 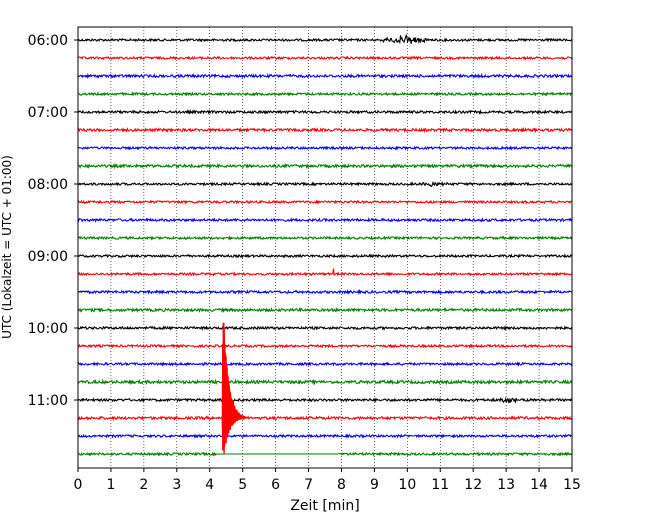 I want to click on y-tick-label: 11:00, so click(x=48, y=401).